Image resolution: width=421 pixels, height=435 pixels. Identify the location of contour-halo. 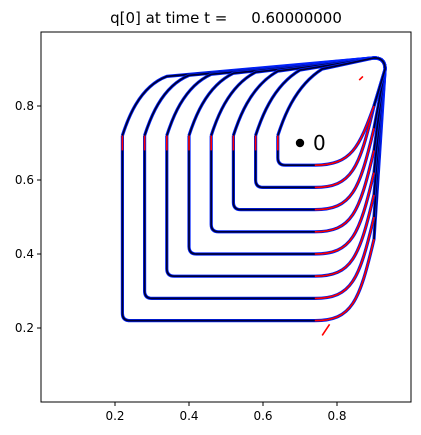
(320, 122).